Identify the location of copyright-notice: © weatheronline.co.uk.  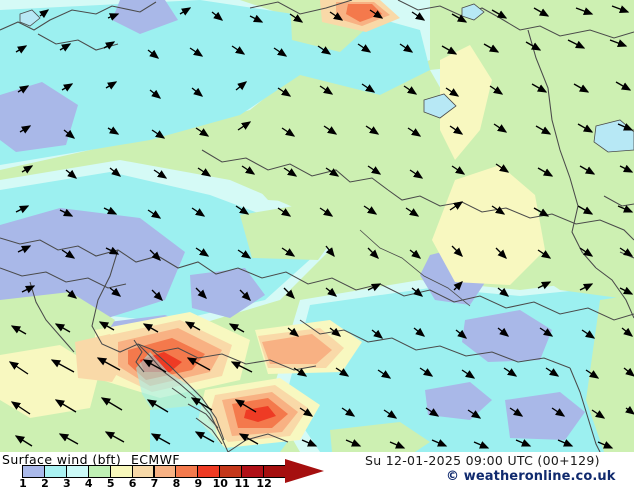
(531, 476).